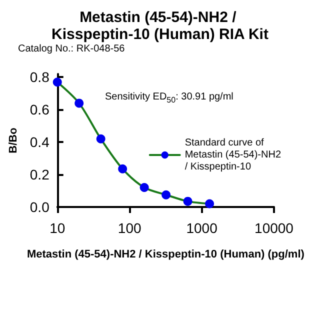  I want to click on y-axis-title: B/Bo, so click(14, 140).